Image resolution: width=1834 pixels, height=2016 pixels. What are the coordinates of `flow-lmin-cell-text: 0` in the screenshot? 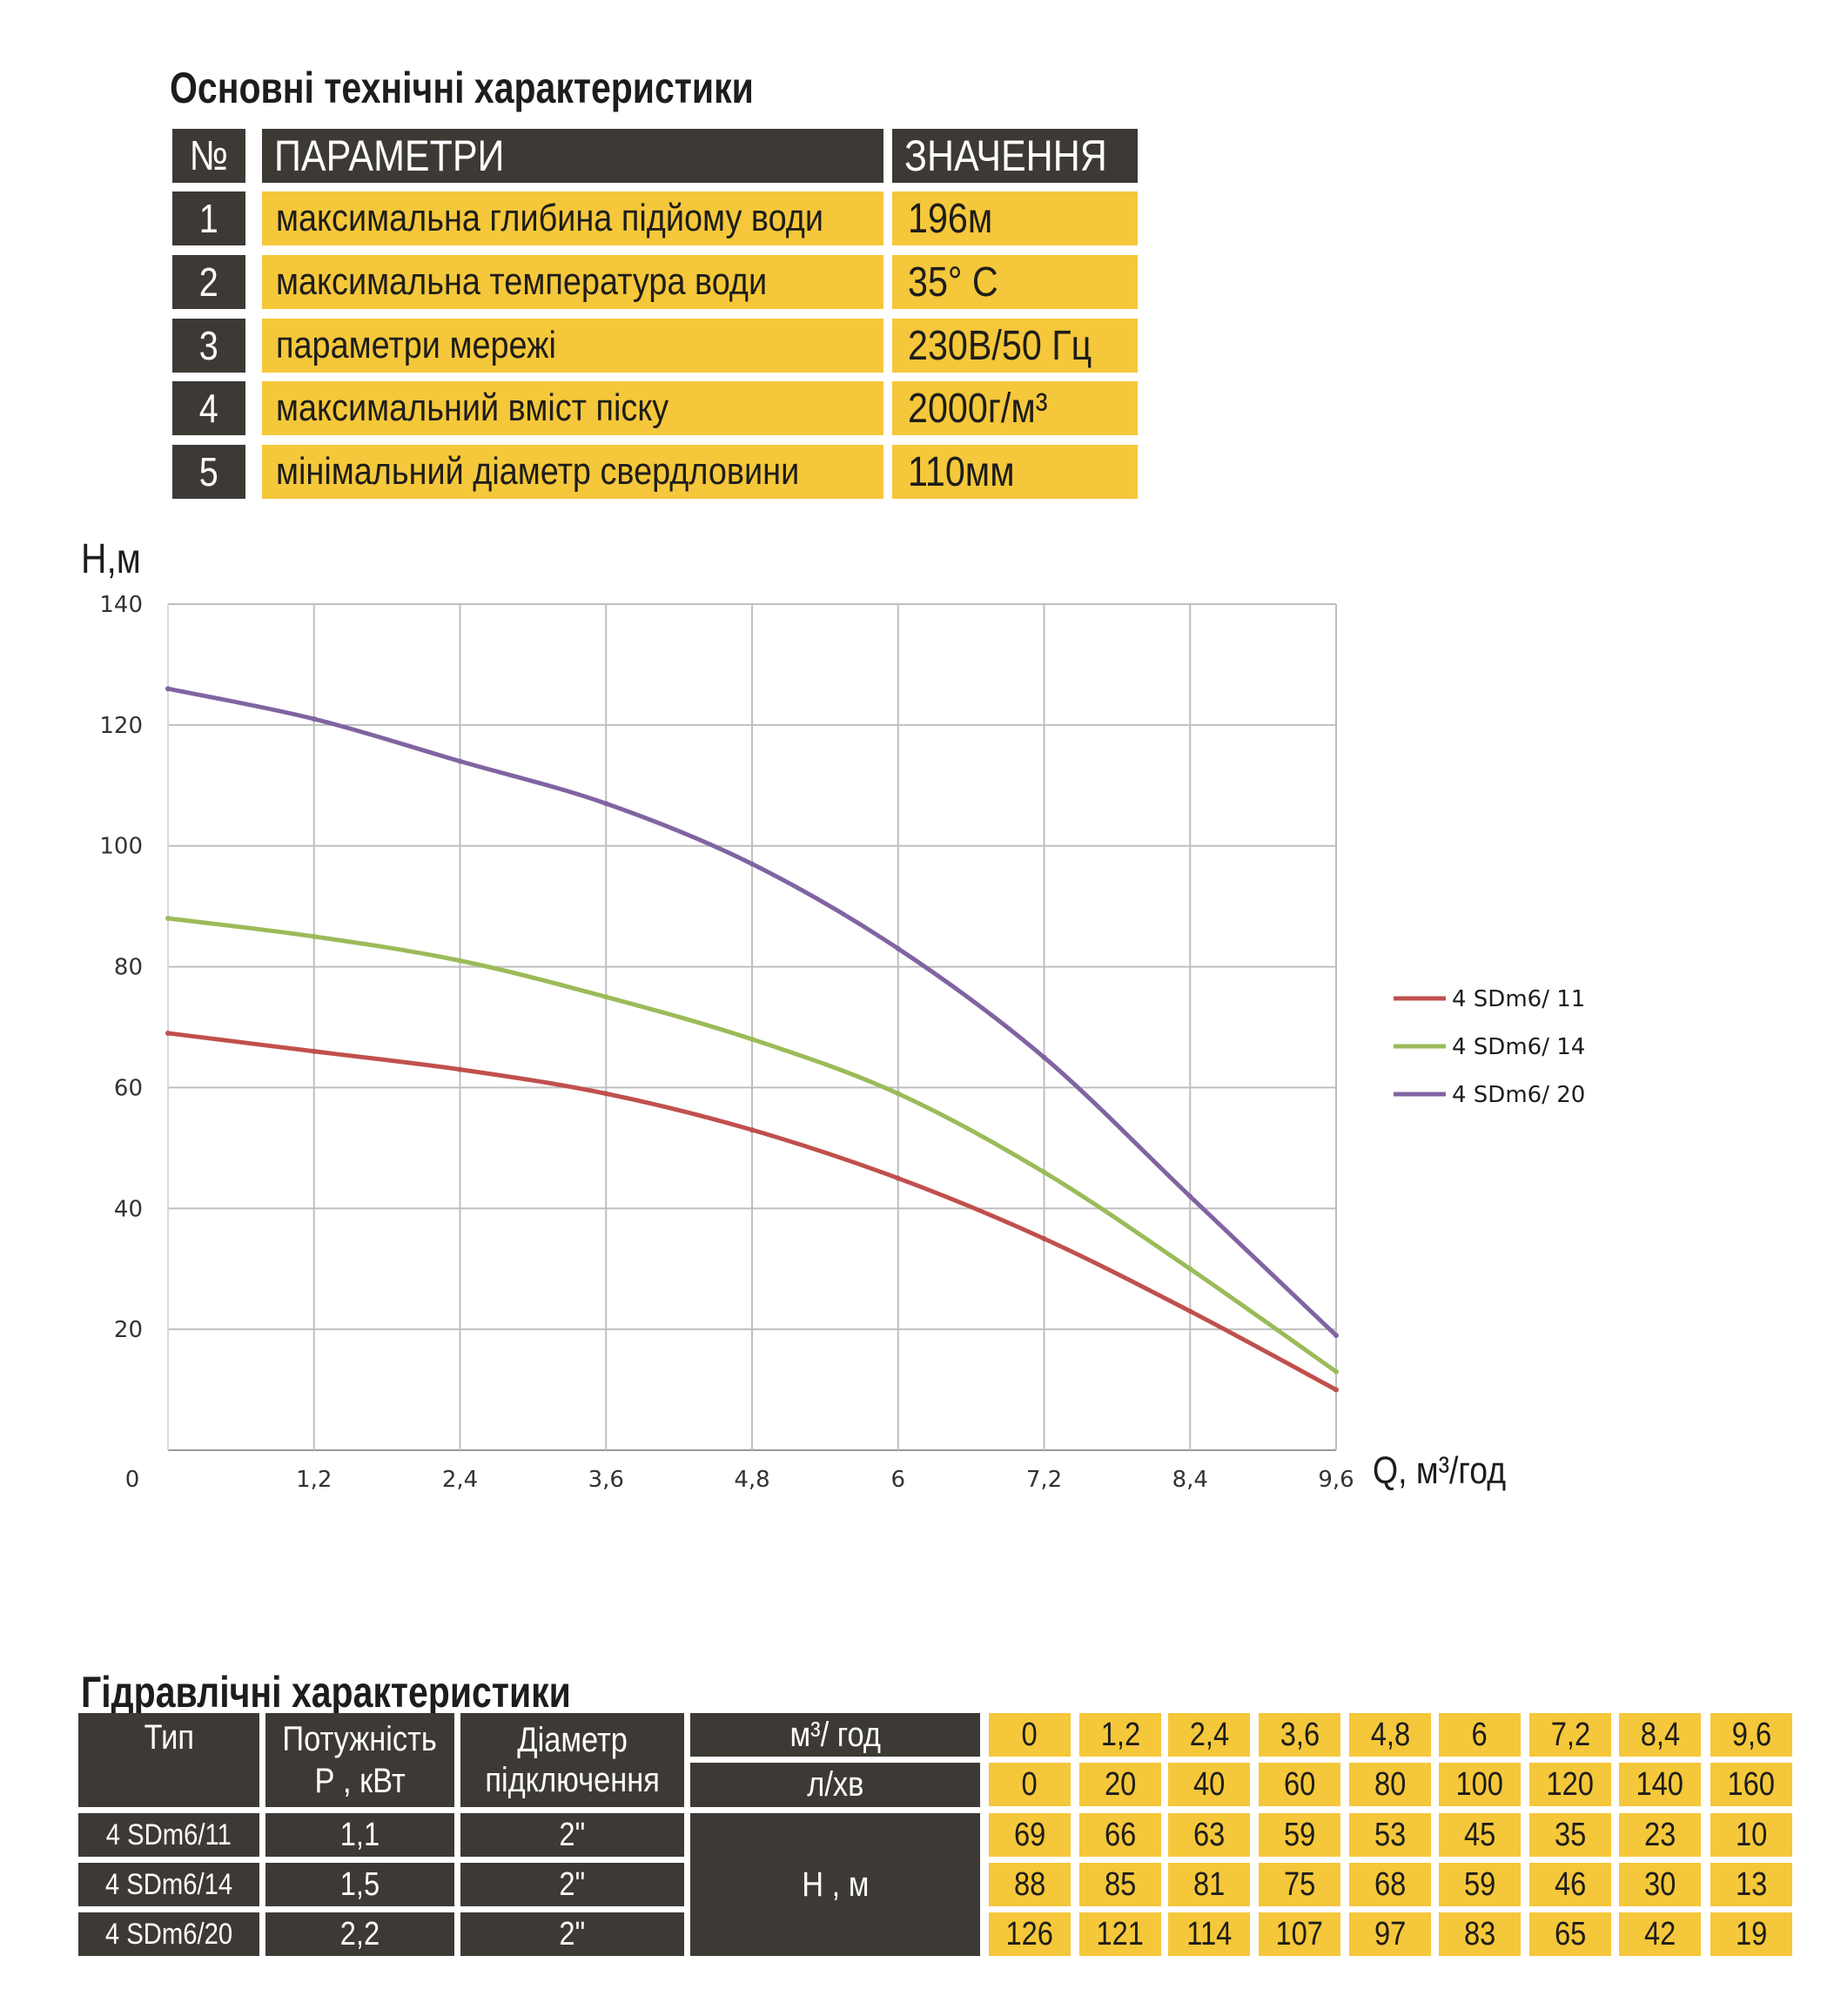 It's located at (1029, 1784).